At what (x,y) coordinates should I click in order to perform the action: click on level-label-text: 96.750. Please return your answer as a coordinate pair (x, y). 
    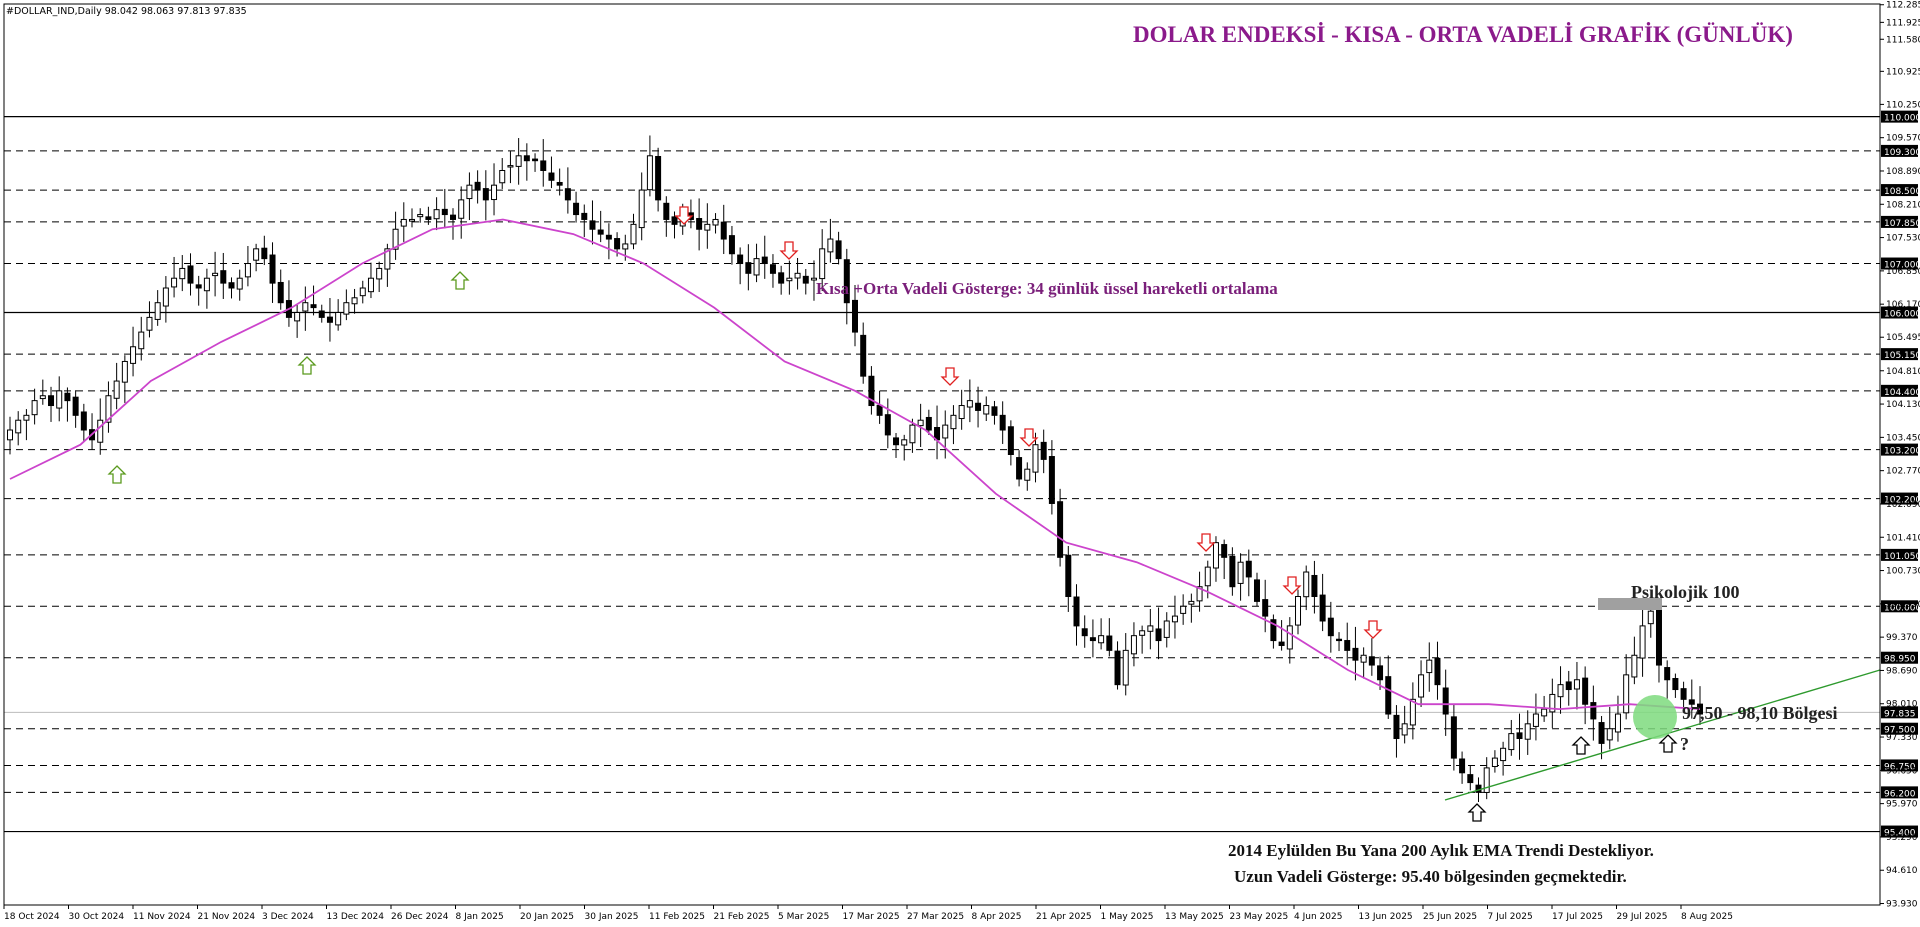
    Looking at the image, I should click on (1900, 767).